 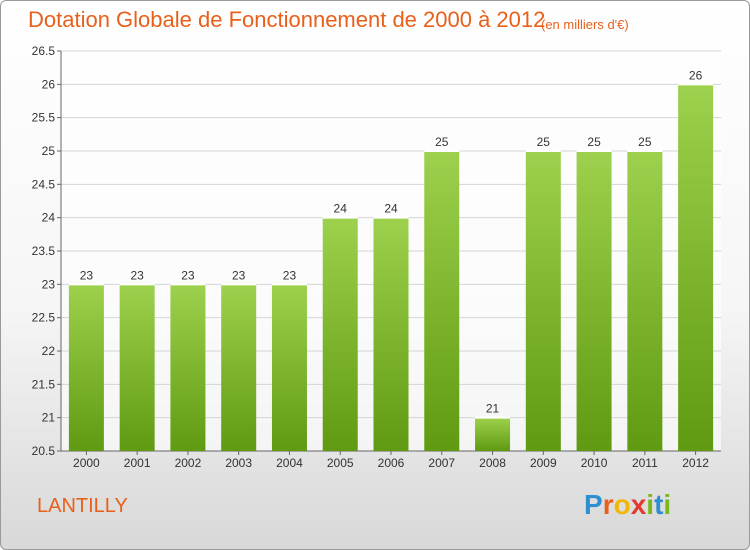 I want to click on x-tick-label: 2012, so click(x=695, y=463).